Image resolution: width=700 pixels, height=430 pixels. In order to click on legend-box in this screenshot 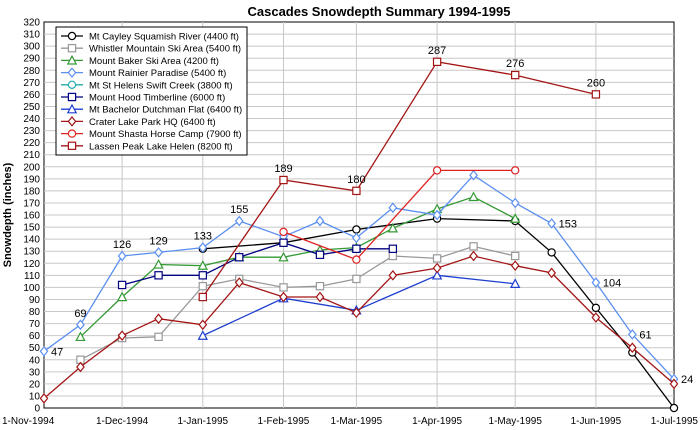, I will do `click(151, 91)`.